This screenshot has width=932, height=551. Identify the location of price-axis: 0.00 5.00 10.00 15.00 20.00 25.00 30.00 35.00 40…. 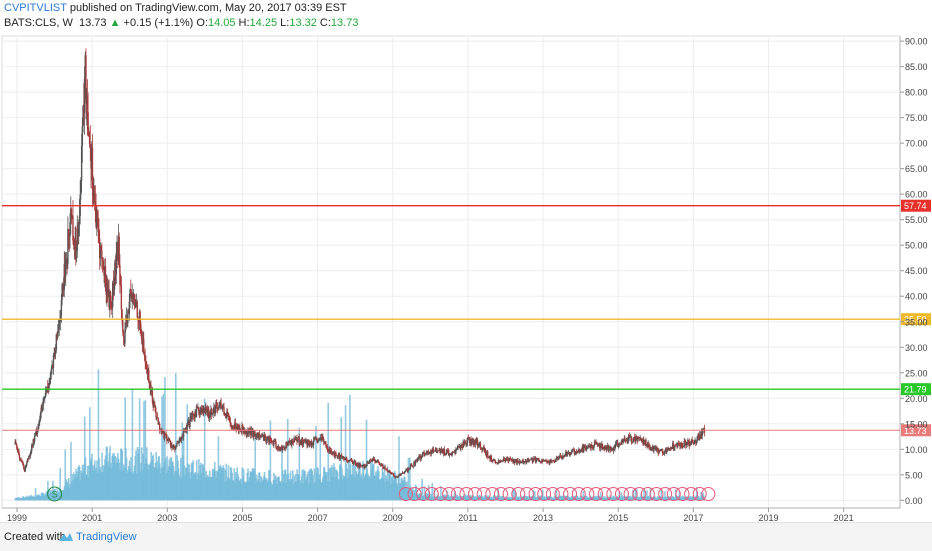
(914, 271).